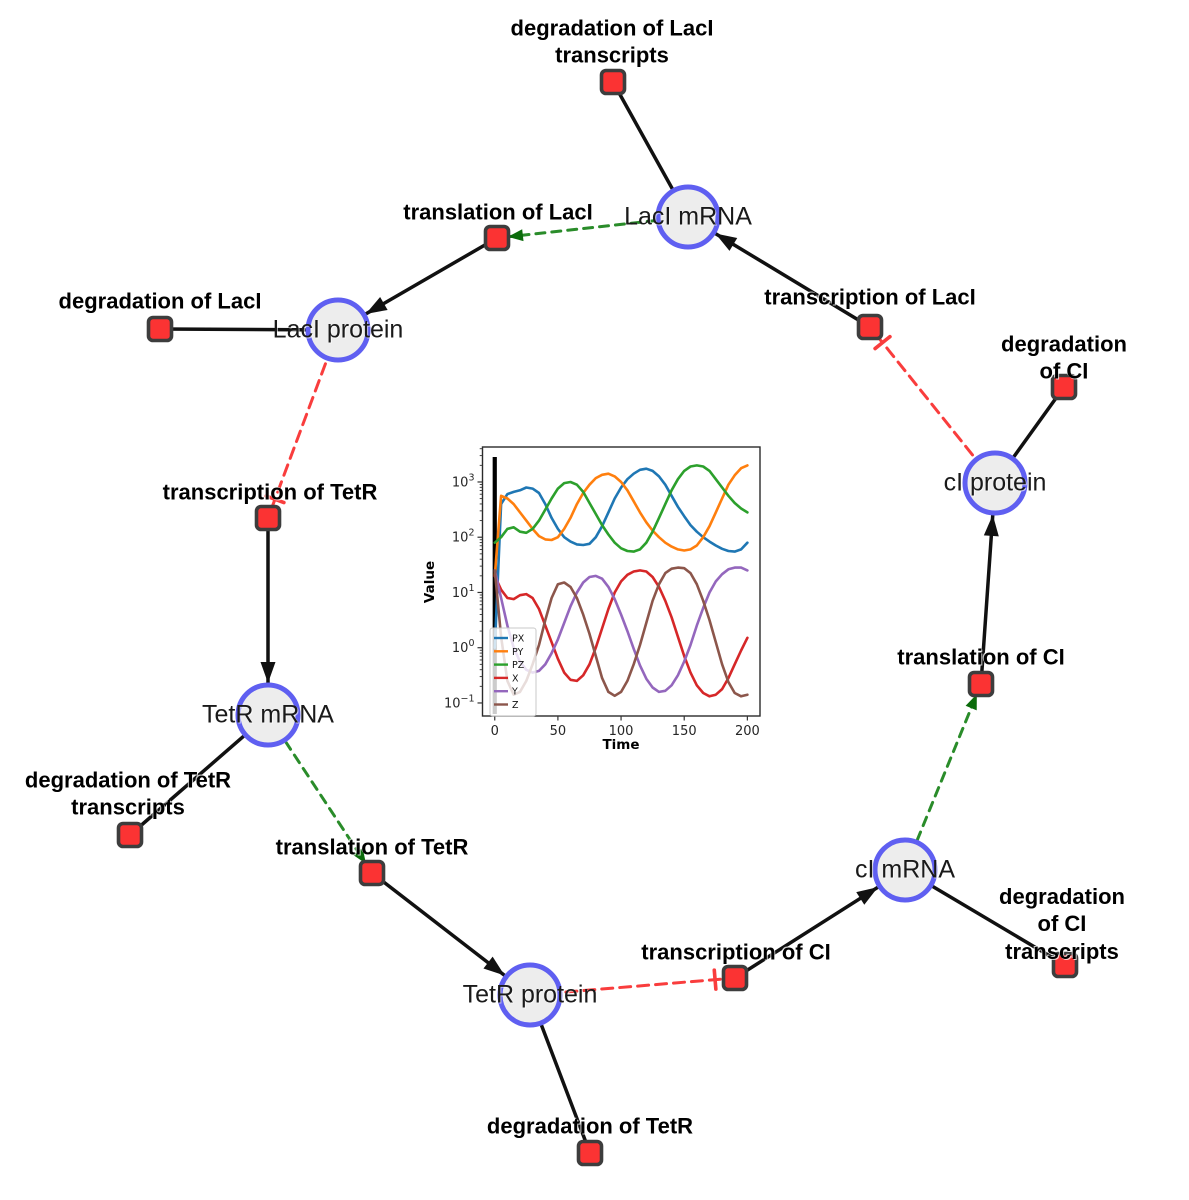  What do you see at coordinates (160, 329) in the screenshot?
I see `reaction-node-degradation-laci` at bounding box center [160, 329].